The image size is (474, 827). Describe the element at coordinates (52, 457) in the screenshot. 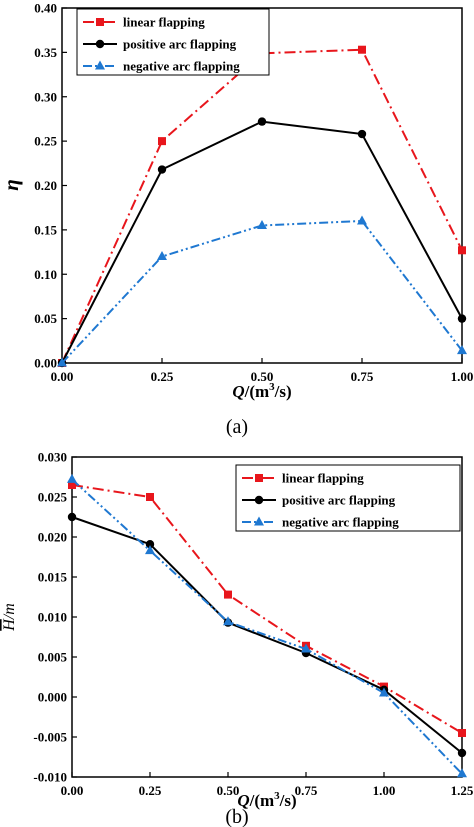

I see `y-tick-label: 0.030` at that location.